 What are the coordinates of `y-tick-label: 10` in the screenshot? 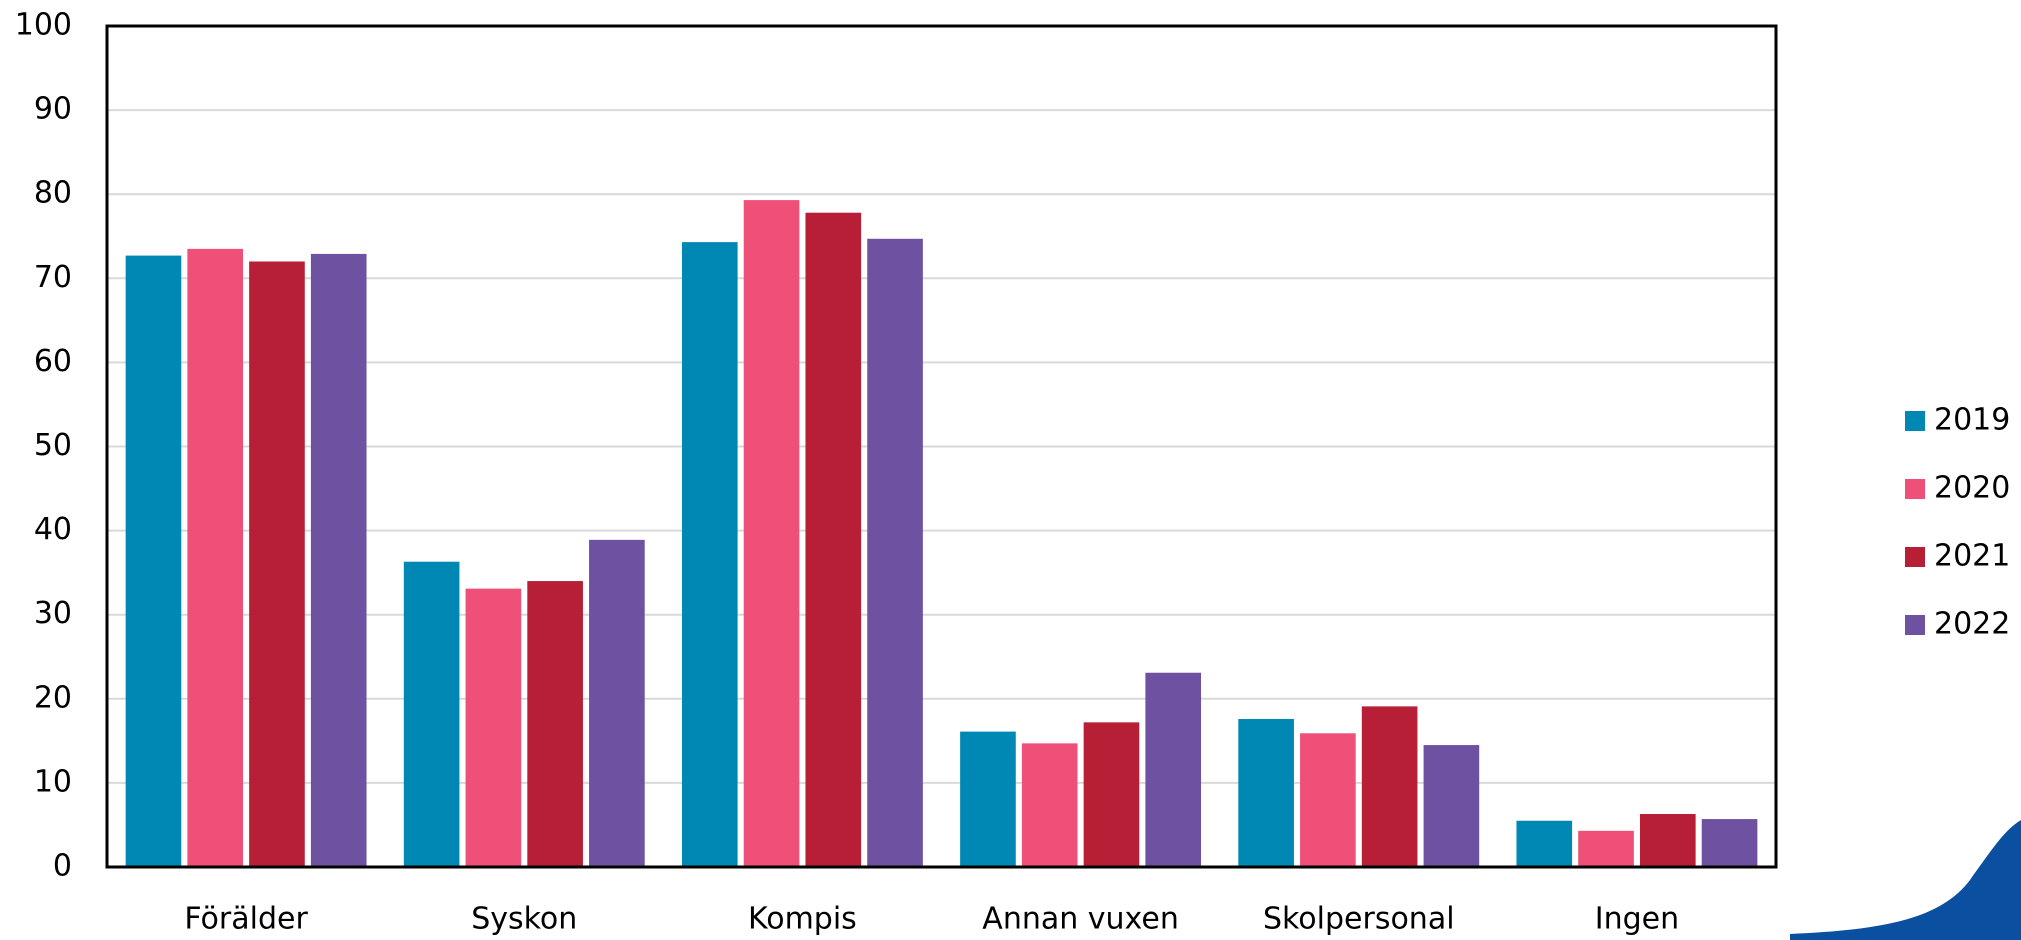 It's located at (53, 781).